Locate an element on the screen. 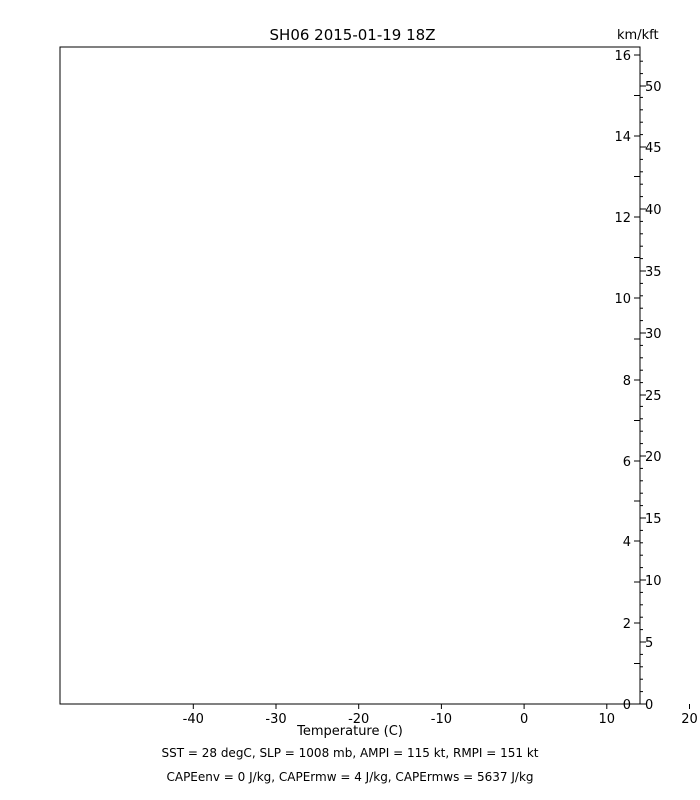  kft-tick-label: 30 is located at coordinates (653, 334).